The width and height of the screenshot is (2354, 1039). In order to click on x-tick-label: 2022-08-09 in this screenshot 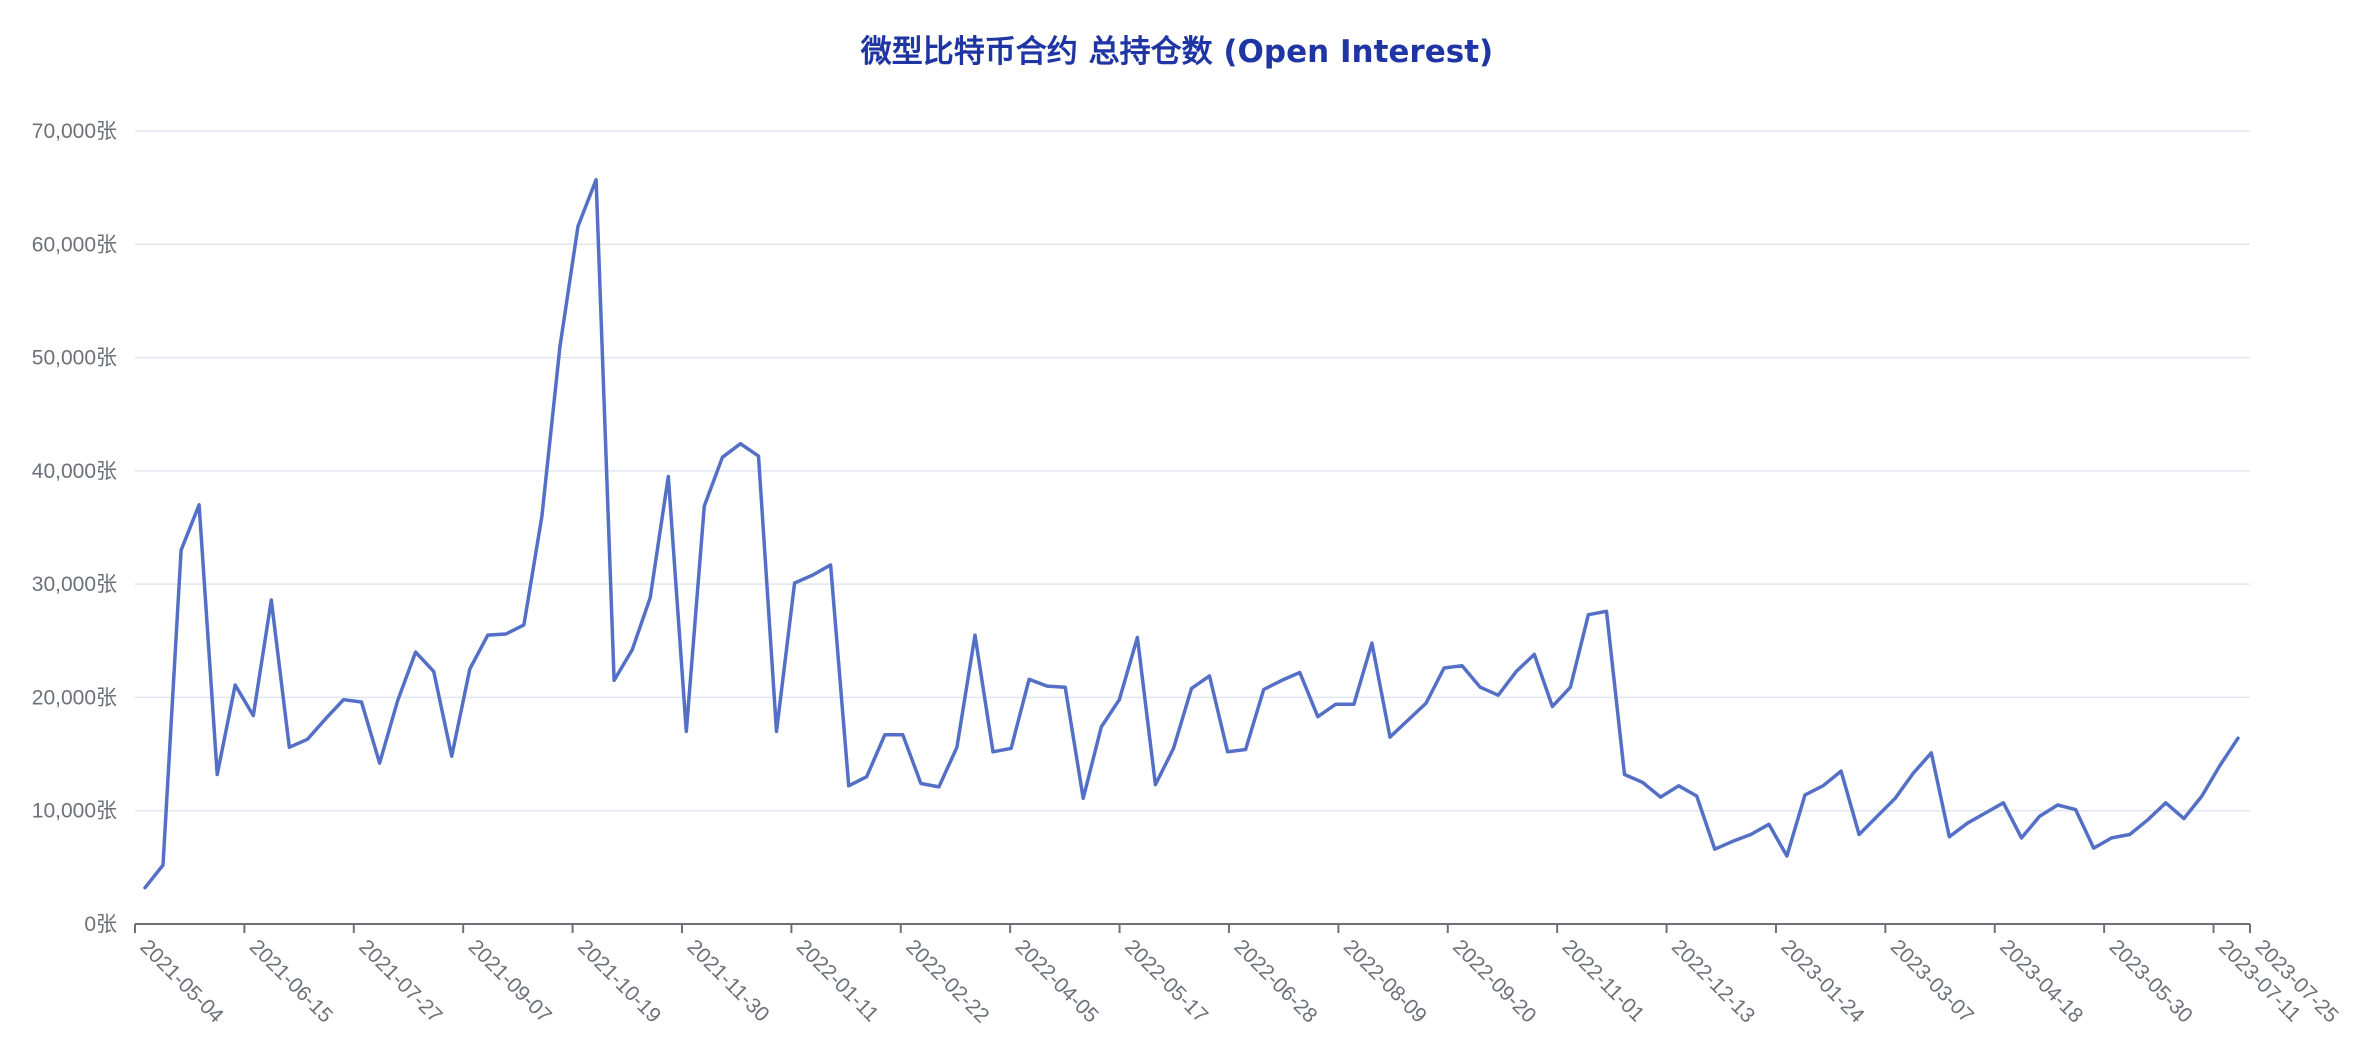, I will do `click(1385, 981)`.